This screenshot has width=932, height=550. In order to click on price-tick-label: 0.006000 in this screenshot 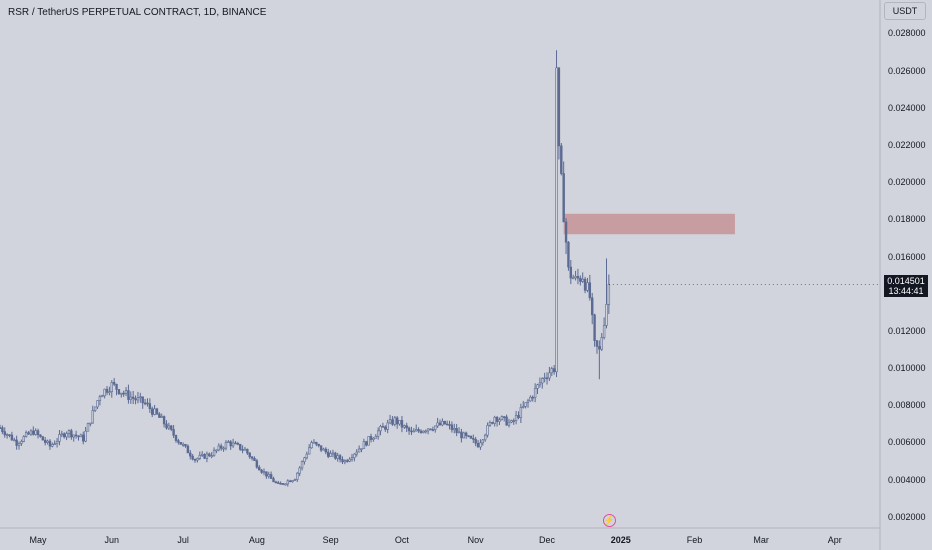, I will do `click(907, 442)`.